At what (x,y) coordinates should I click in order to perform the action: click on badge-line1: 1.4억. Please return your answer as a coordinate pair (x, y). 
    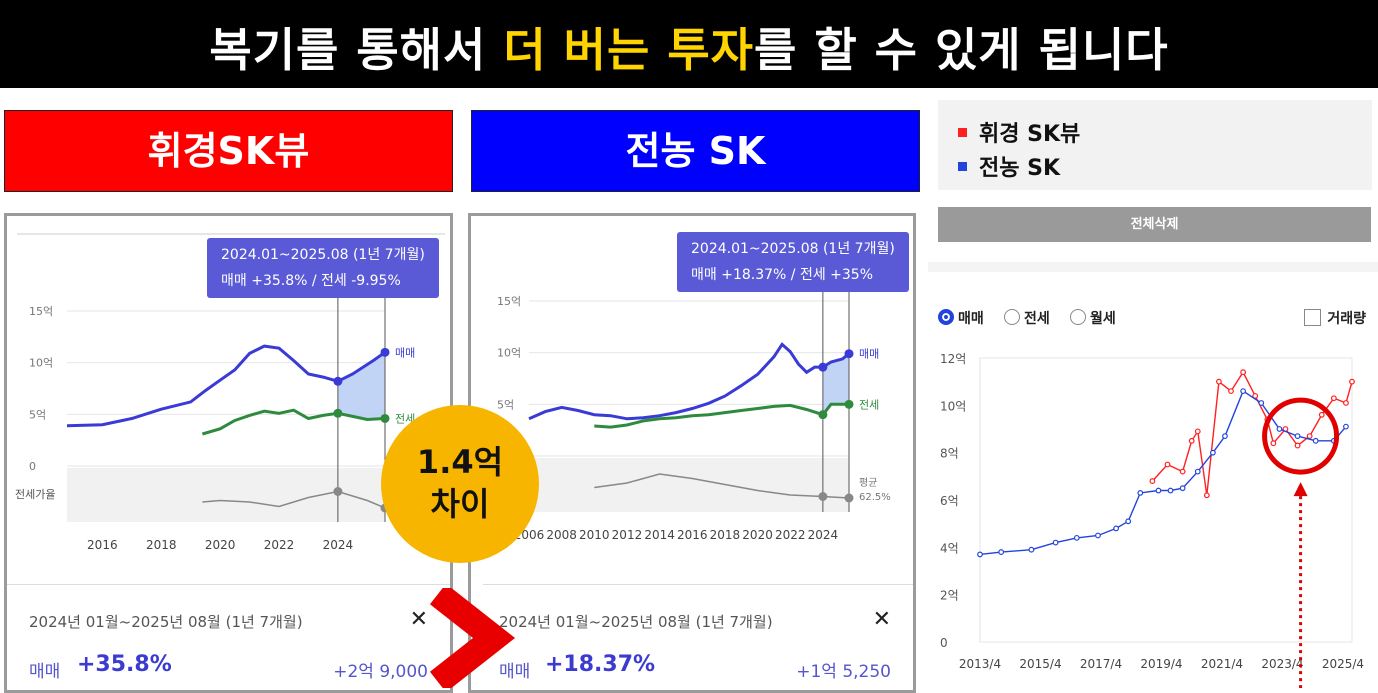
    Looking at the image, I should click on (460, 462).